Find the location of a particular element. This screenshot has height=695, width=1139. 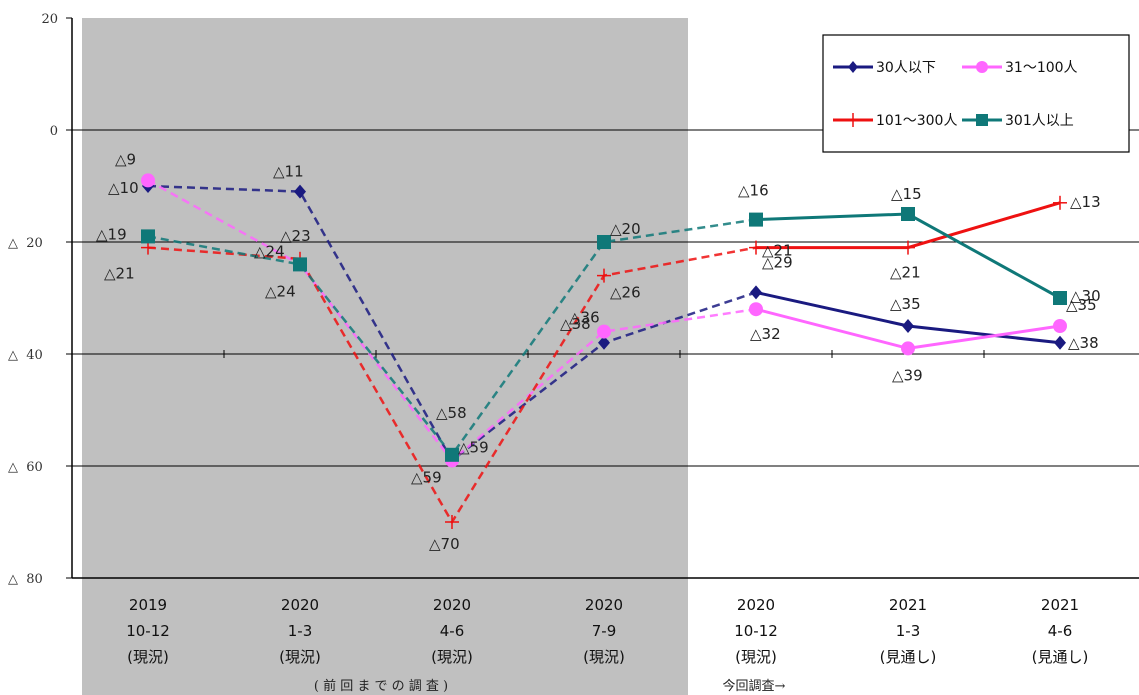

data-label: △10 is located at coordinates (123, 188).